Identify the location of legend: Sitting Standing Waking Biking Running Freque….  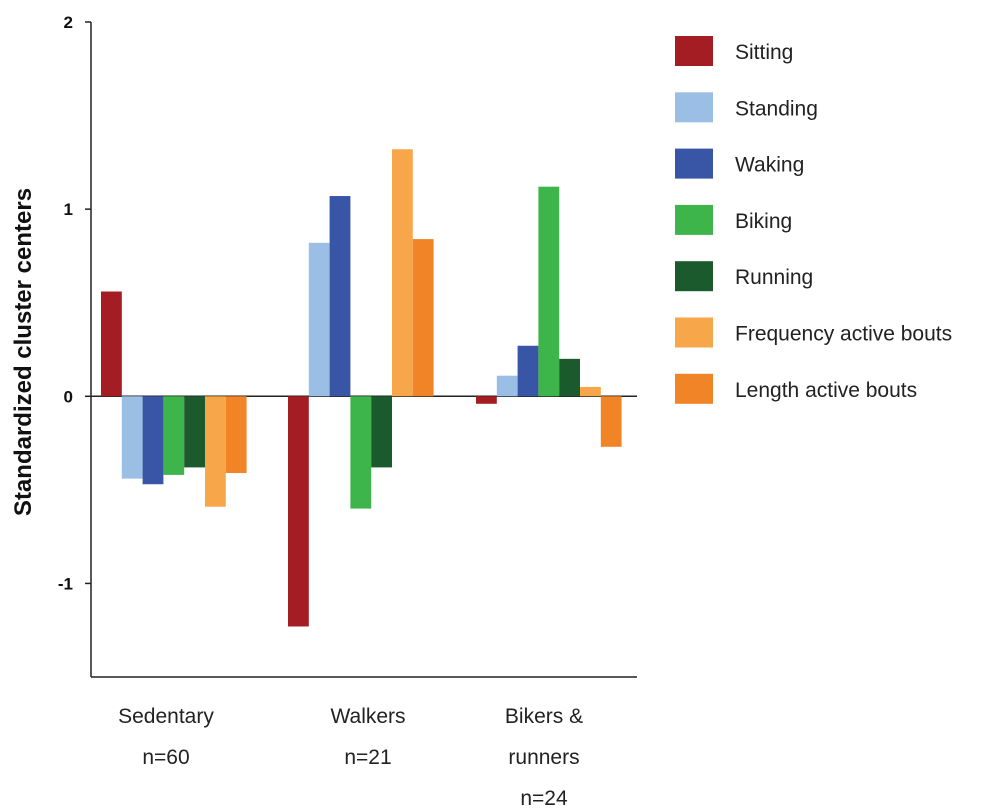
(813, 220).